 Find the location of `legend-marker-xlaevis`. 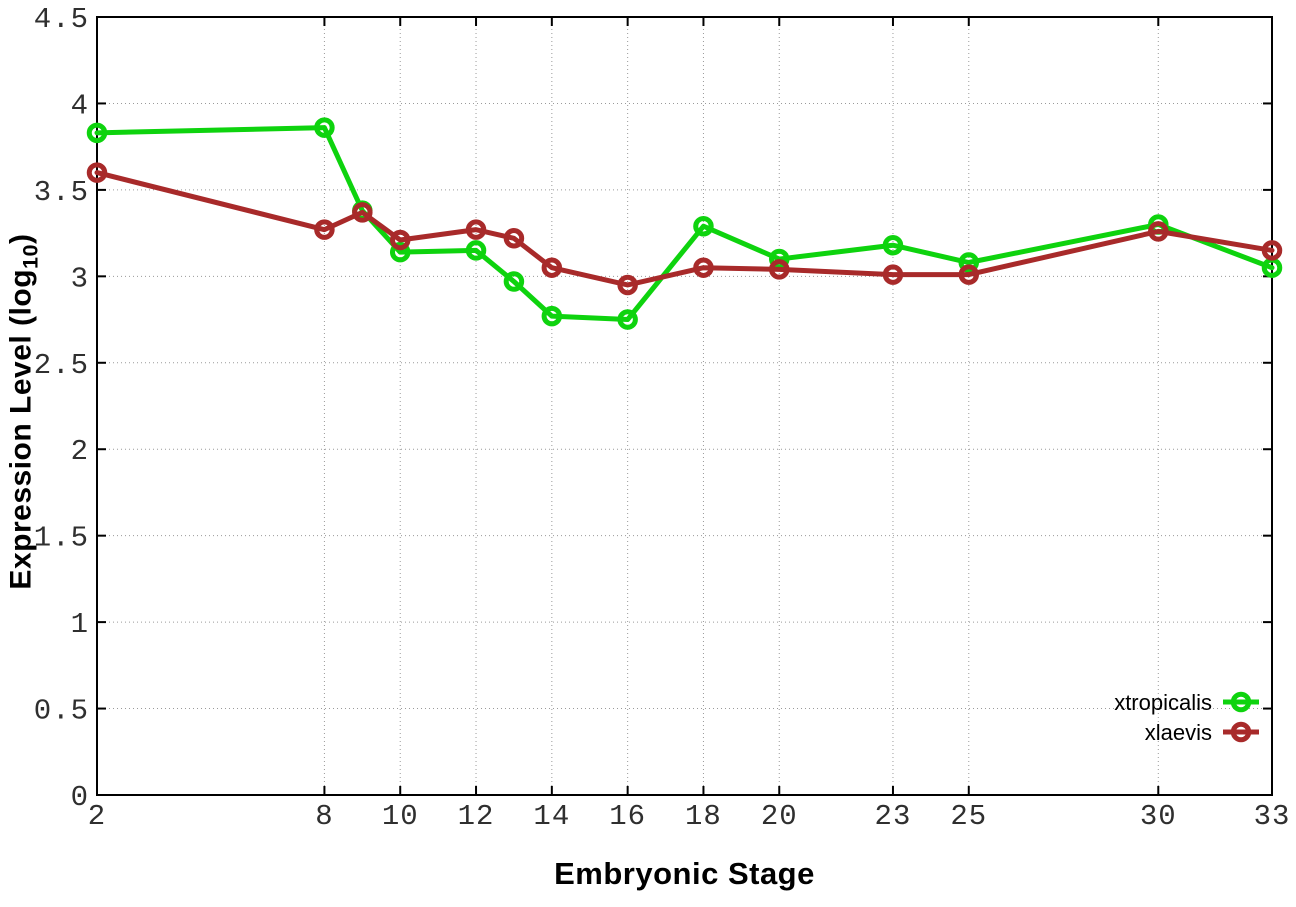

legend-marker-xlaevis is located at coordinates (1241, 732).